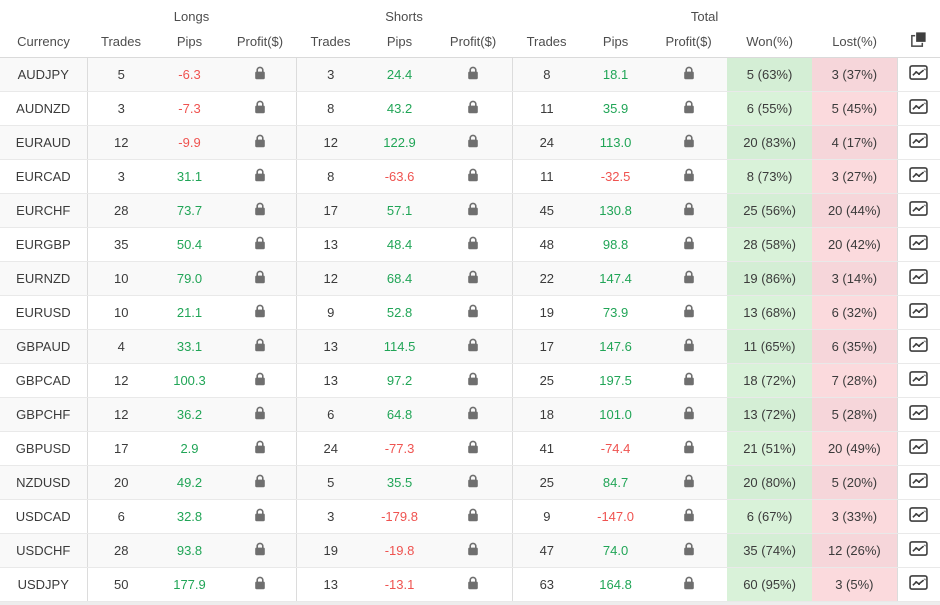 Image resolution: width=940 pixels, height=605 pixels. Describe the element at coordinates (546, 380) in the screenshot. I see `total-trades-cell: 25` at that location.